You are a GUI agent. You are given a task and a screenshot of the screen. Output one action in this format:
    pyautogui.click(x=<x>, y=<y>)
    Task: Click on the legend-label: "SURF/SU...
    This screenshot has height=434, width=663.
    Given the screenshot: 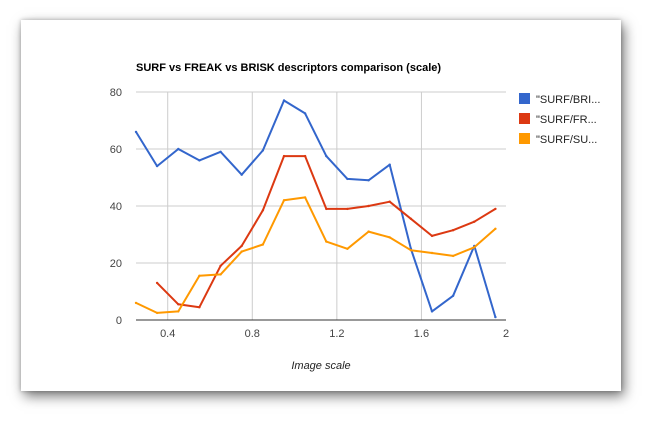 What is the action you would take?
    pyautogui.click(x=566, y=140)
    